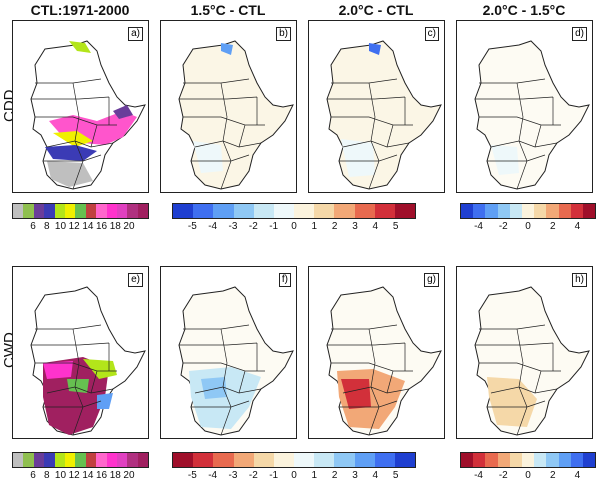 The width and height of the screenshot is (602, 486). Describe the element at coordinates (228, 352) in the screenshot. I see `map-panel-f: f)` at that location.